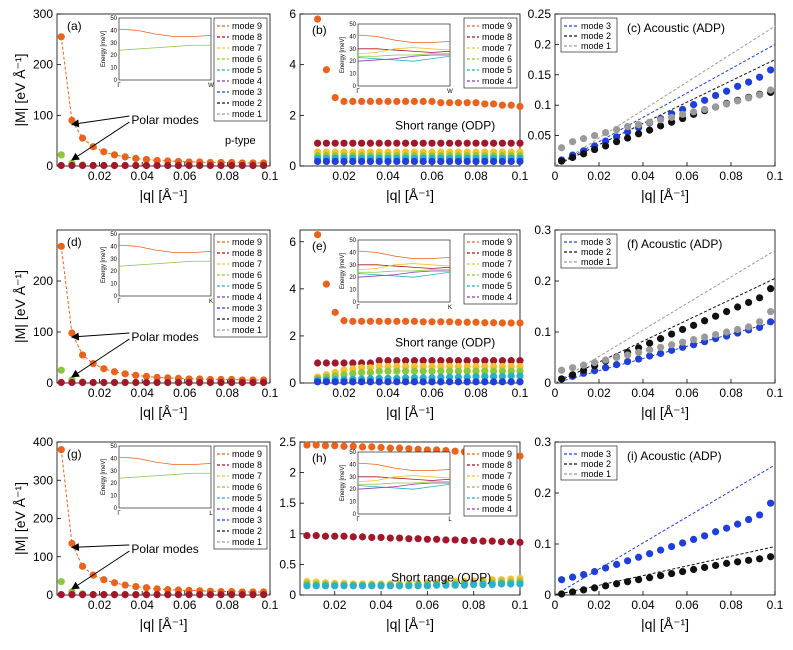 The width and height of the screenshot is (793, 650). What do you see at coordinates (100, 570) in the screenshot?
I see `polar-arrow-lower` at bounding box center [100, 570].